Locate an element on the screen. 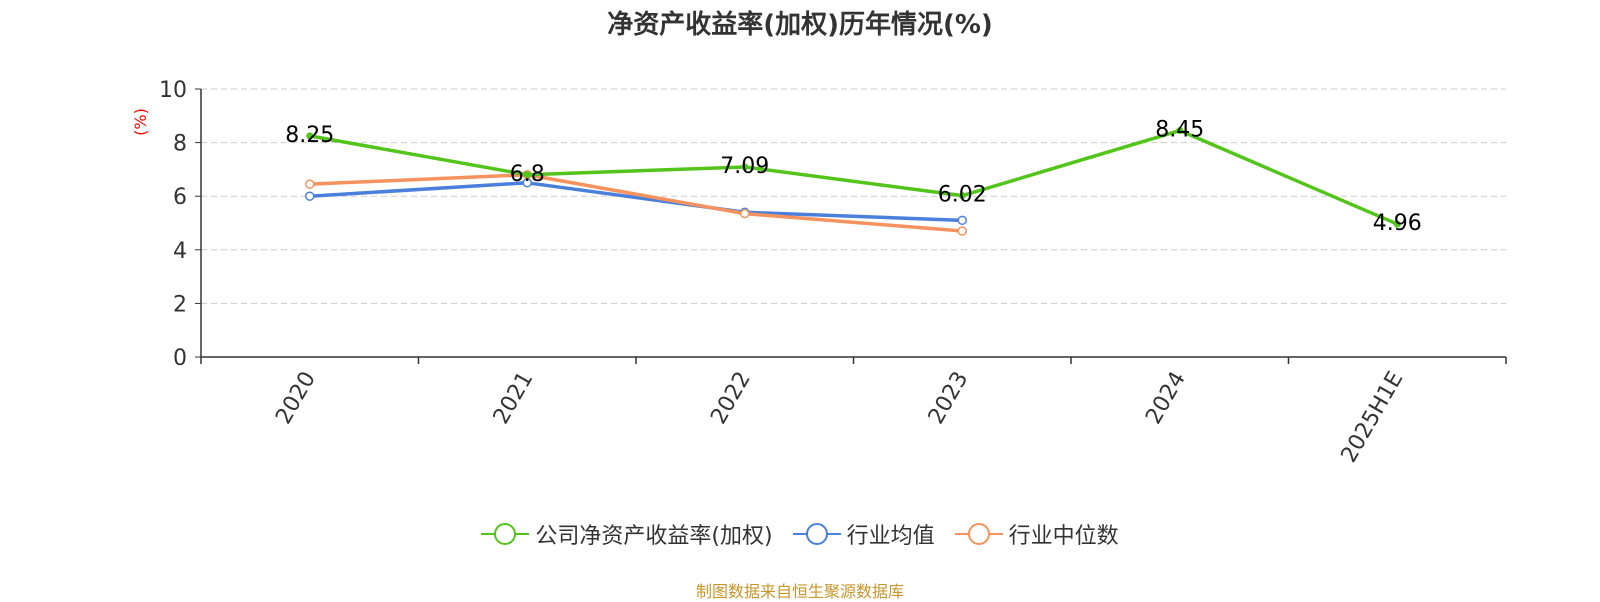 This screenshot has width=1600, height=602. legend-item-company: 公司净资产收益率(加权) is located at coordinates (627, 534).